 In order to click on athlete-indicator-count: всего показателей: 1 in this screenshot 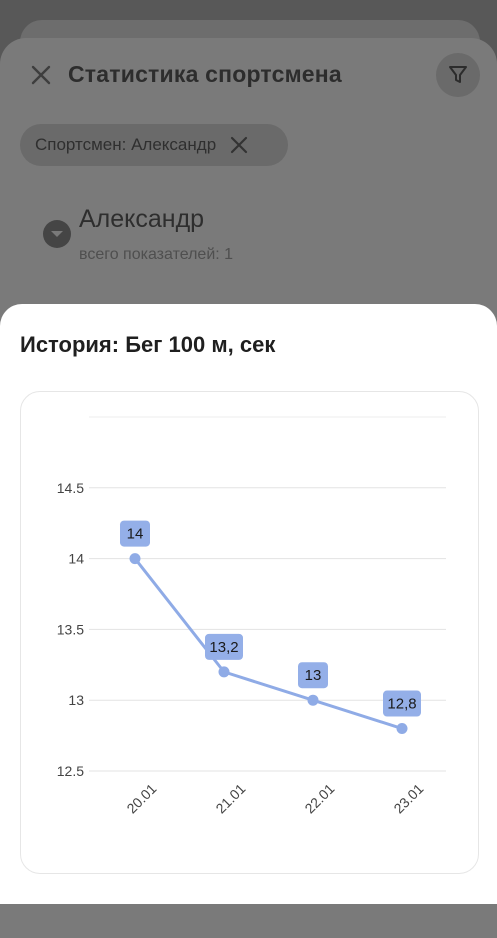, I will do `click(156, 254)`.